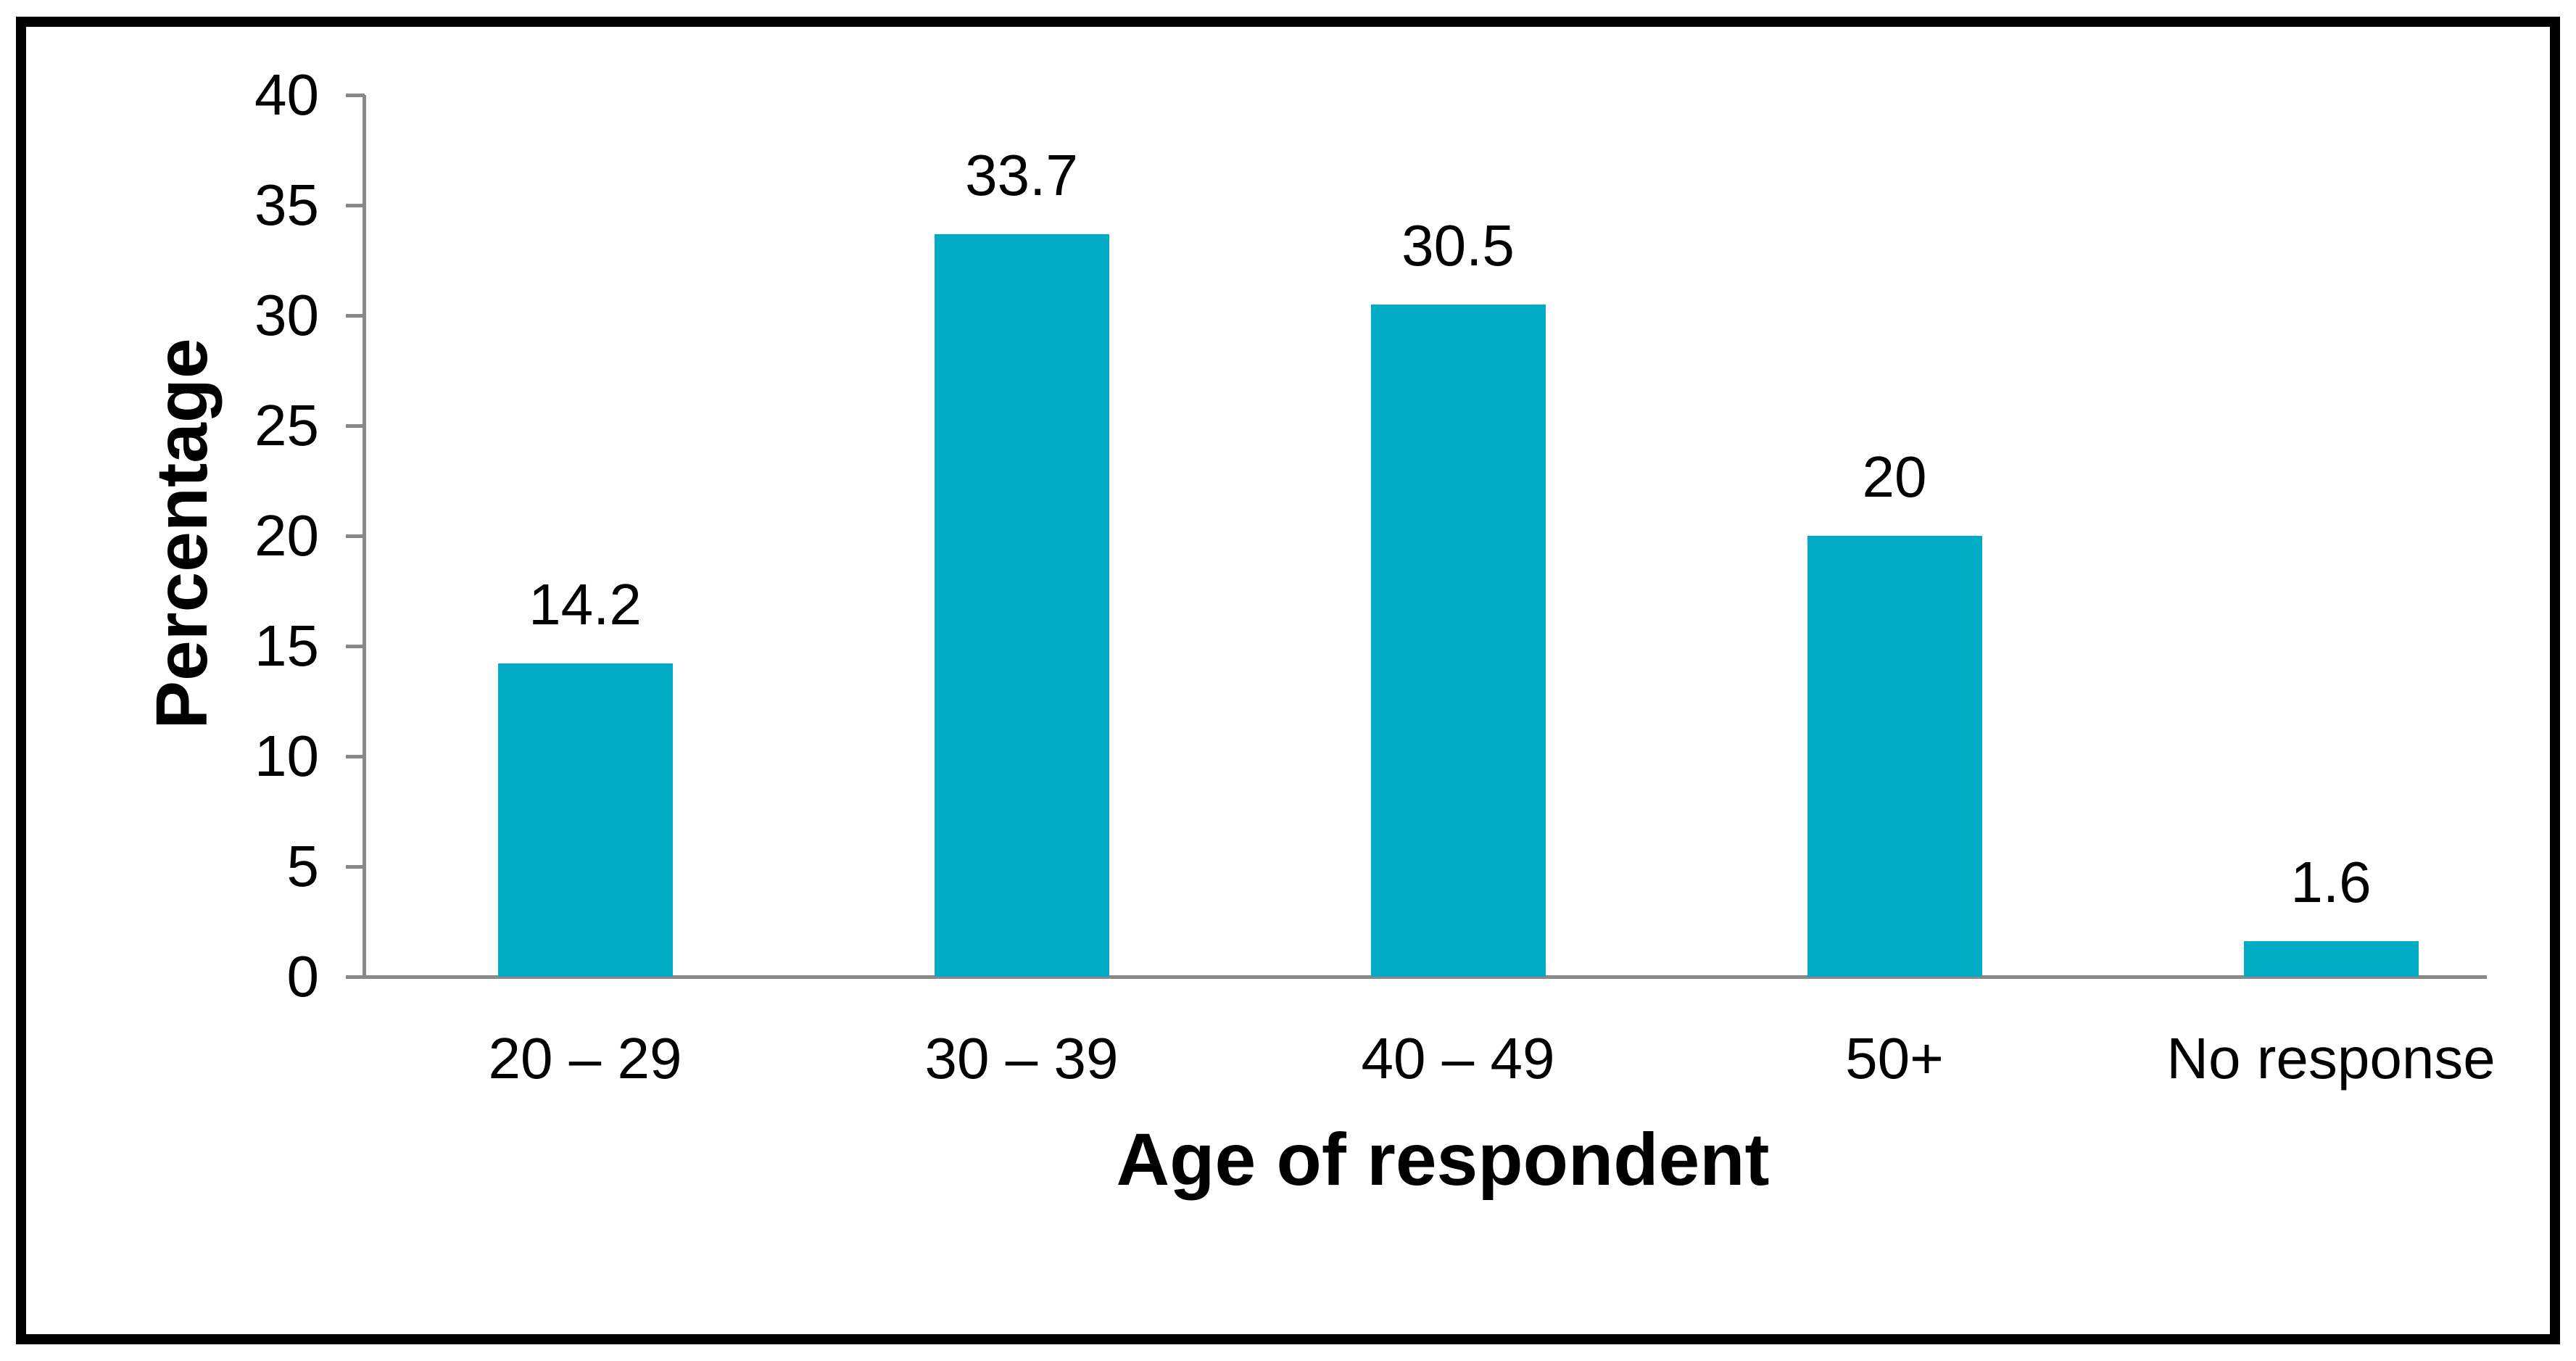 The image size is (2576, 1361). I want to click on x-category-label: 30 – 39, so click(1022, 1059).